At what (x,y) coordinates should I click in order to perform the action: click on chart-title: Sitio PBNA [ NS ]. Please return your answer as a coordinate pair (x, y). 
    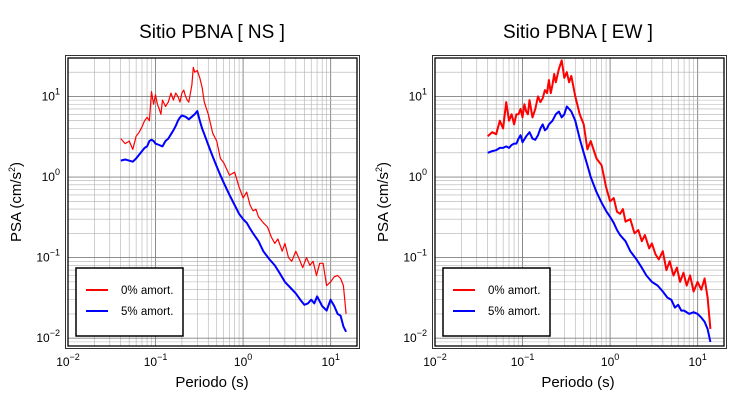
    Looking at the image, I should click on (212, 32).